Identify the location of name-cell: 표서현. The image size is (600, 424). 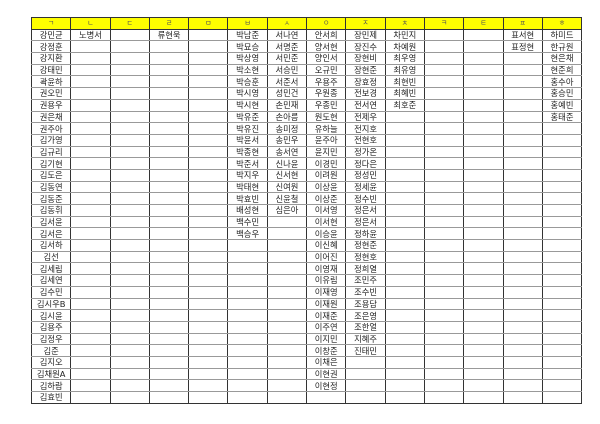
(522, 35).